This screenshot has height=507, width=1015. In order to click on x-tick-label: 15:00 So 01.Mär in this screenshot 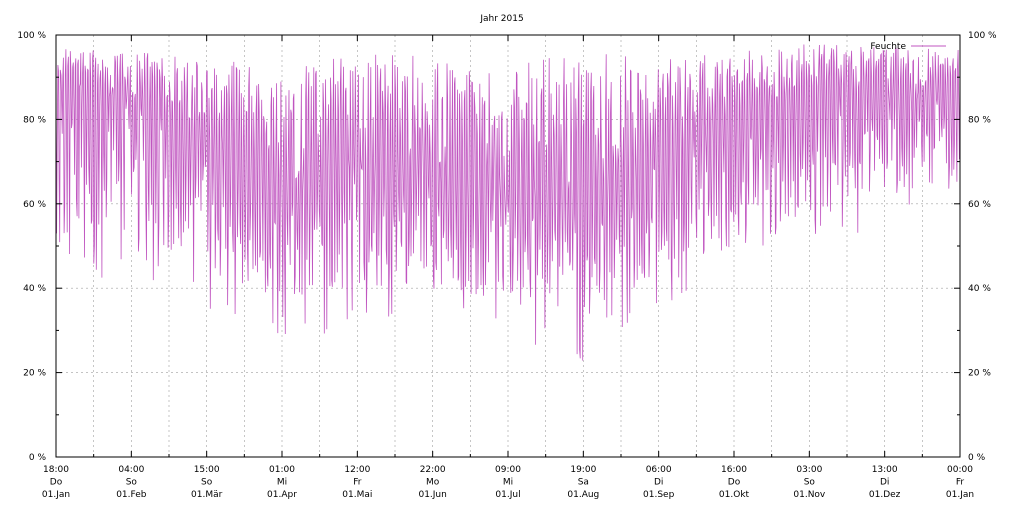, I will do `click(207, 482)`.